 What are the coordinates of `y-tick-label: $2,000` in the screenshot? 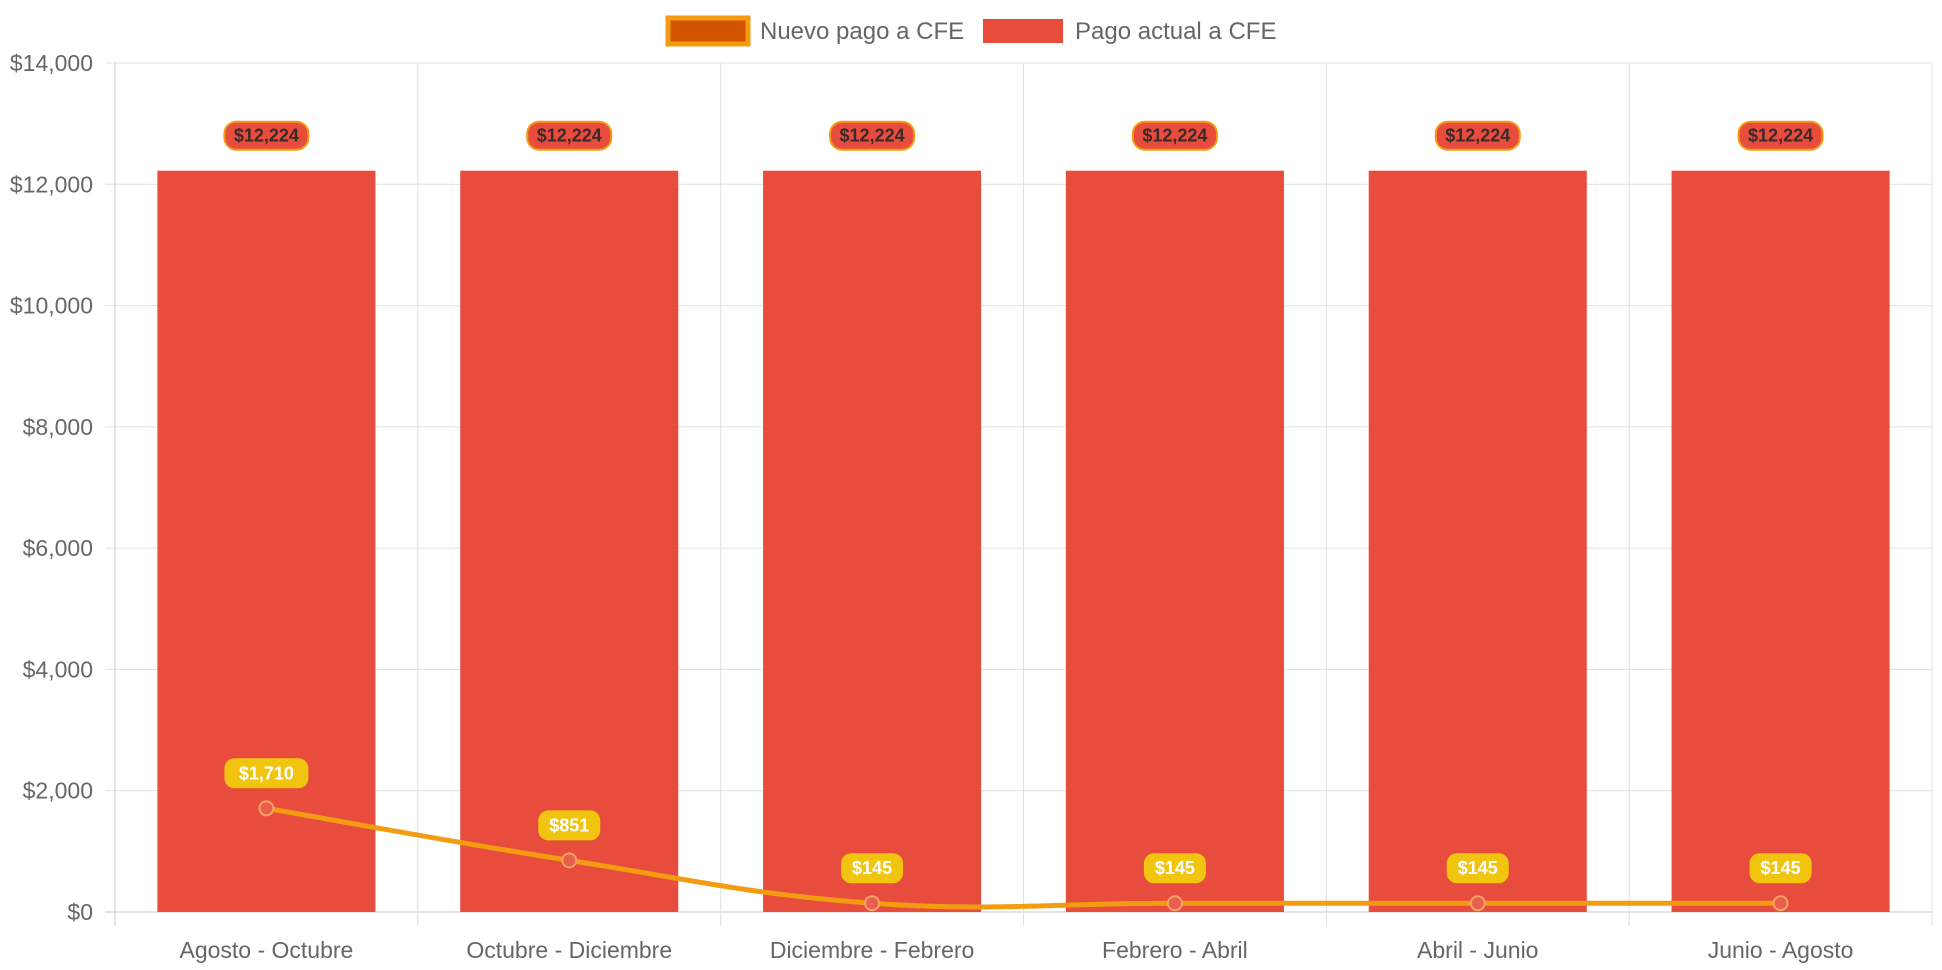 It's located at (58, 791).